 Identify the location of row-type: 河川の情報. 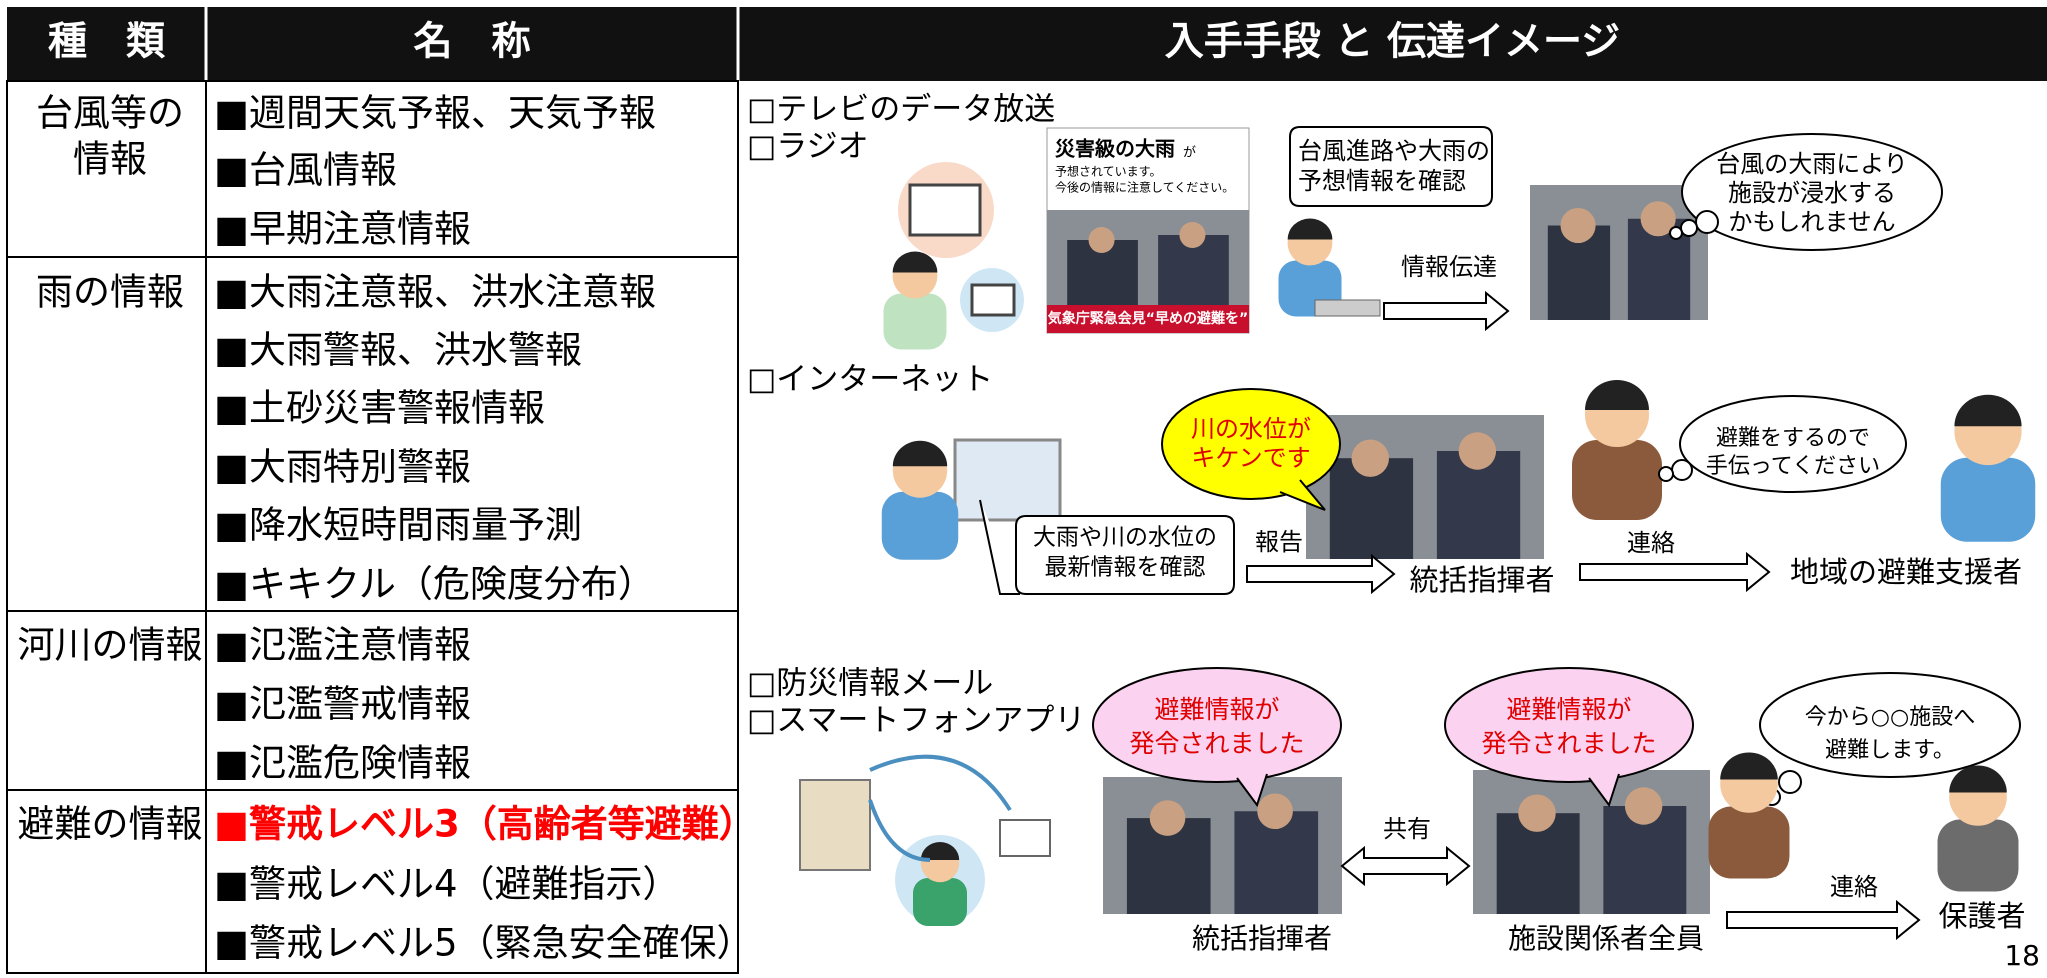
(110, 645).